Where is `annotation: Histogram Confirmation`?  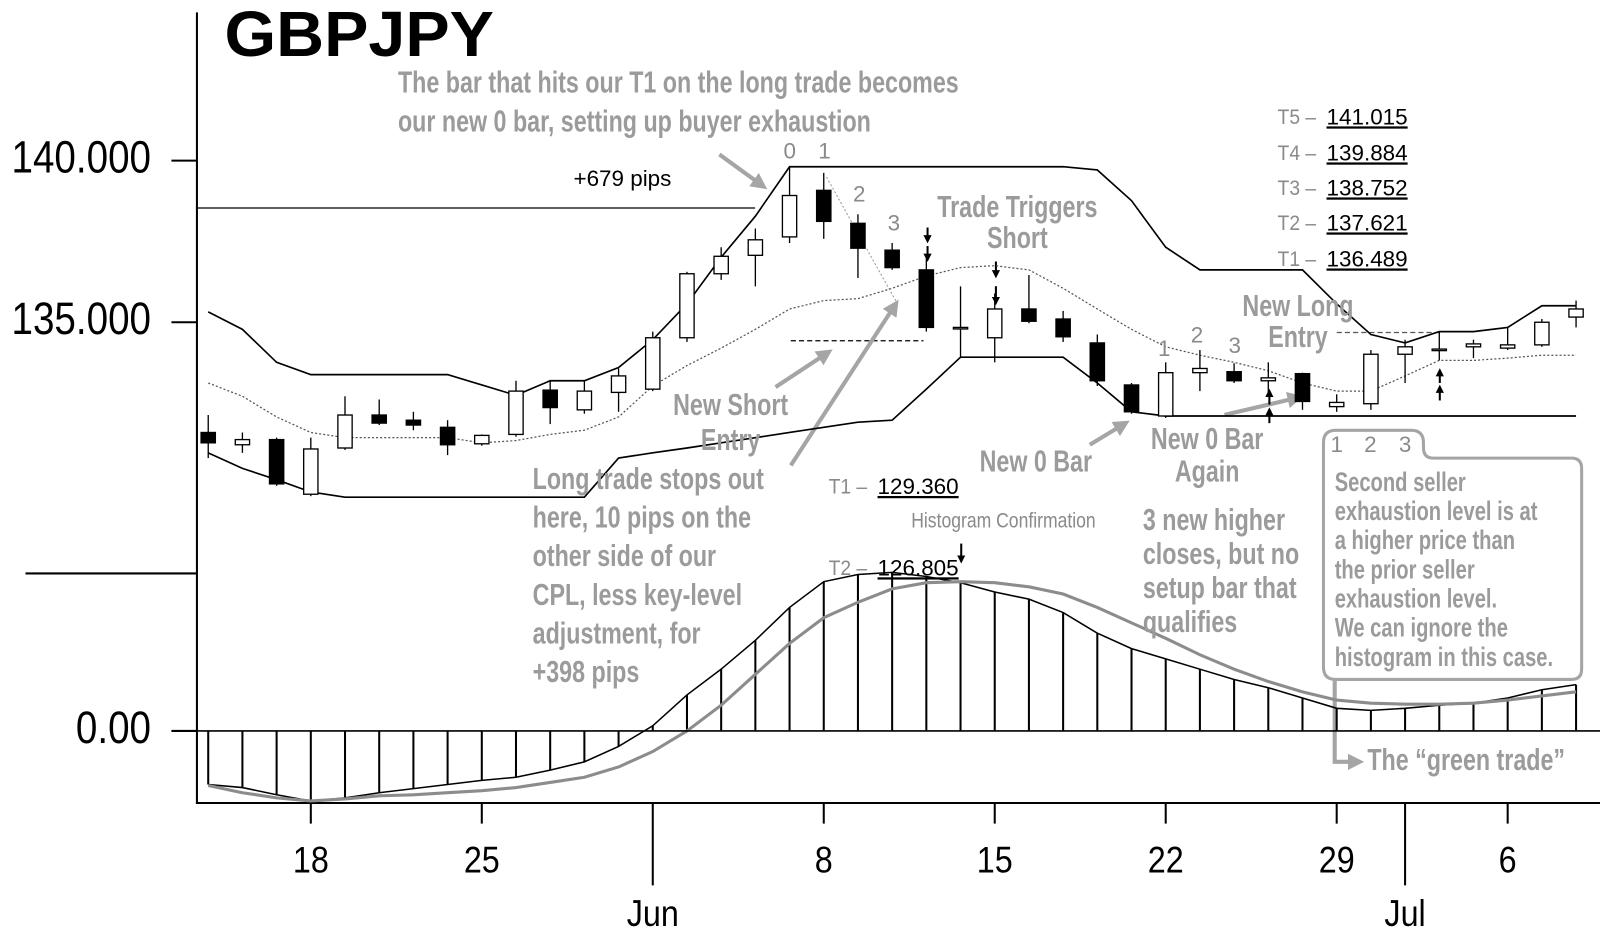 annotation: Histogram Confirmation is located at coordinates (1003, 521).